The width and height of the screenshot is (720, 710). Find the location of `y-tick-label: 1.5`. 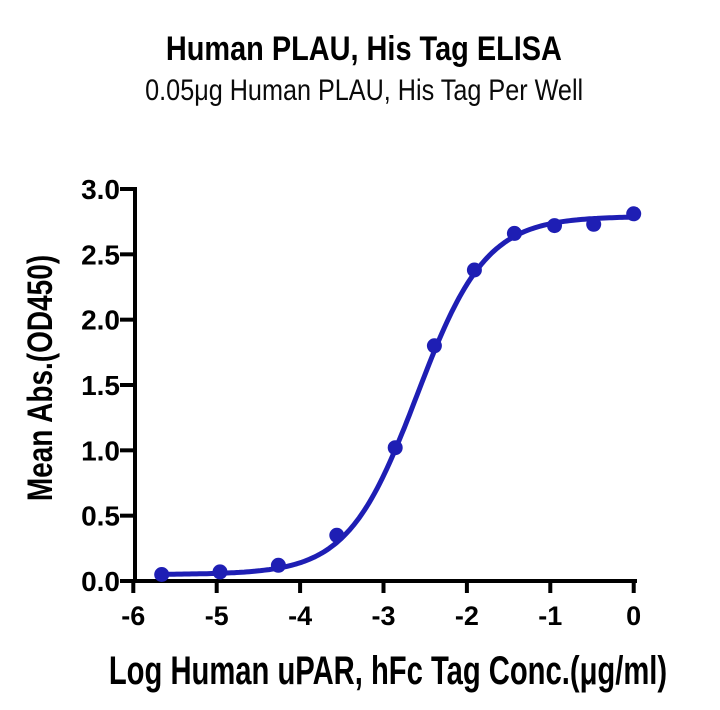

y-tick-label: 1.5 is located at coordinates (100, 385).